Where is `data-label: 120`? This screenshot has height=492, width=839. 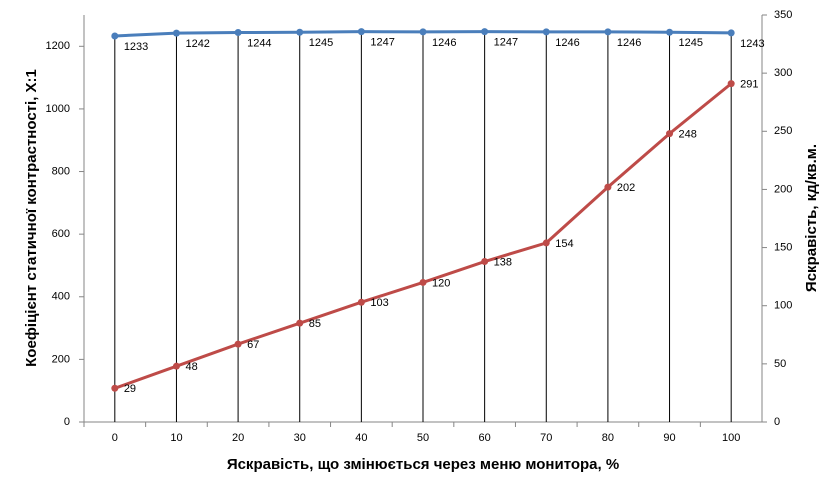
data-label: 120 is located at coordinates (441, 283).